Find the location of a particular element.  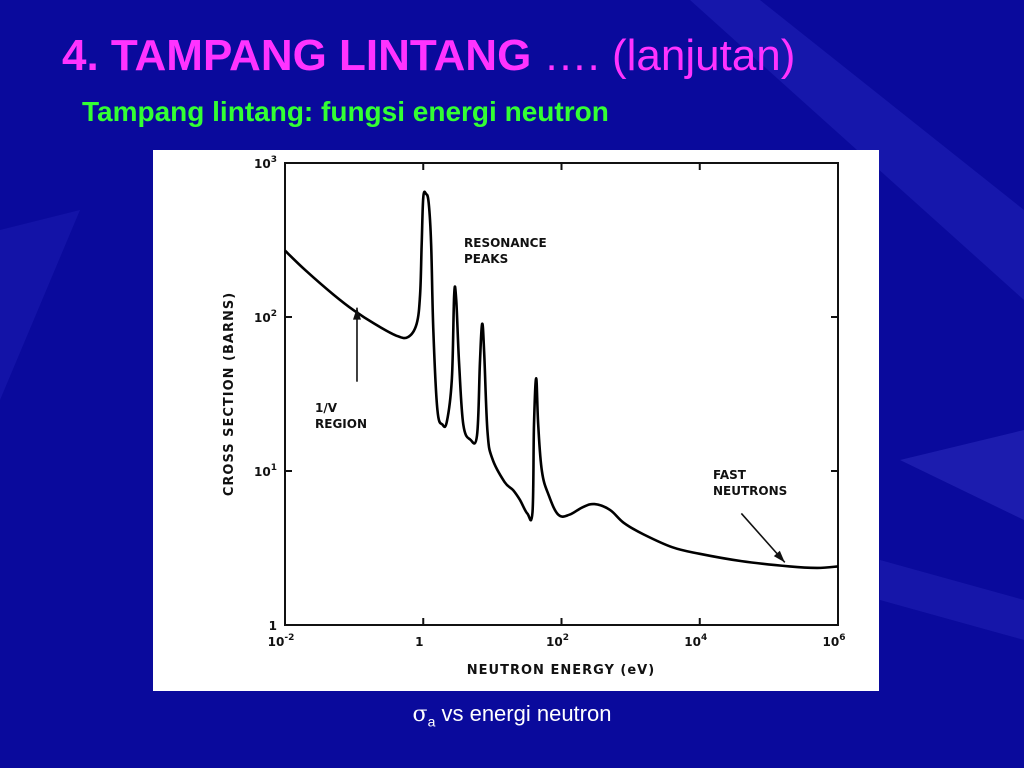

x-tick-label: 10⁴ is located at coordinates (695, 641).